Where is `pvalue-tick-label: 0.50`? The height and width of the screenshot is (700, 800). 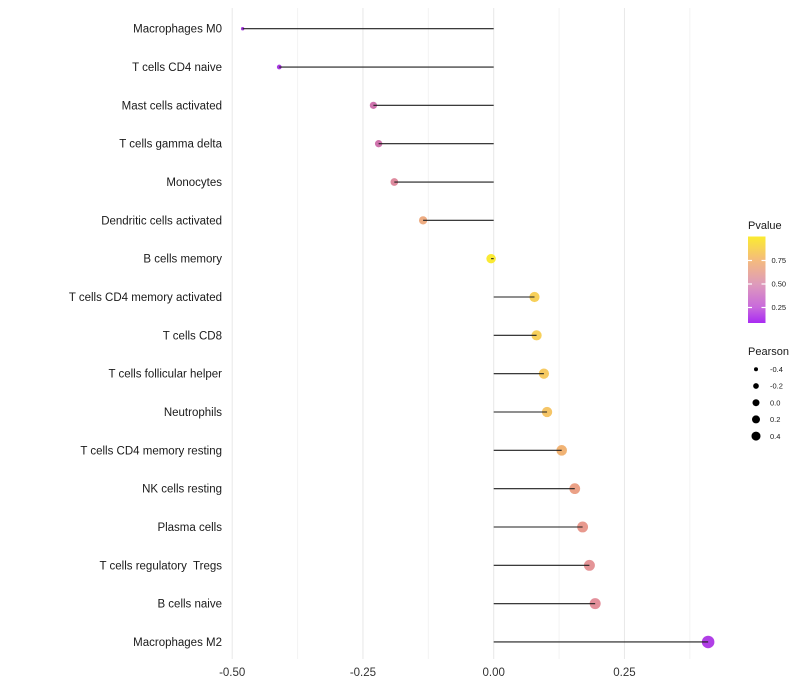 pvalue-tick-label: 0.50 is located at coordinates (779, 284).